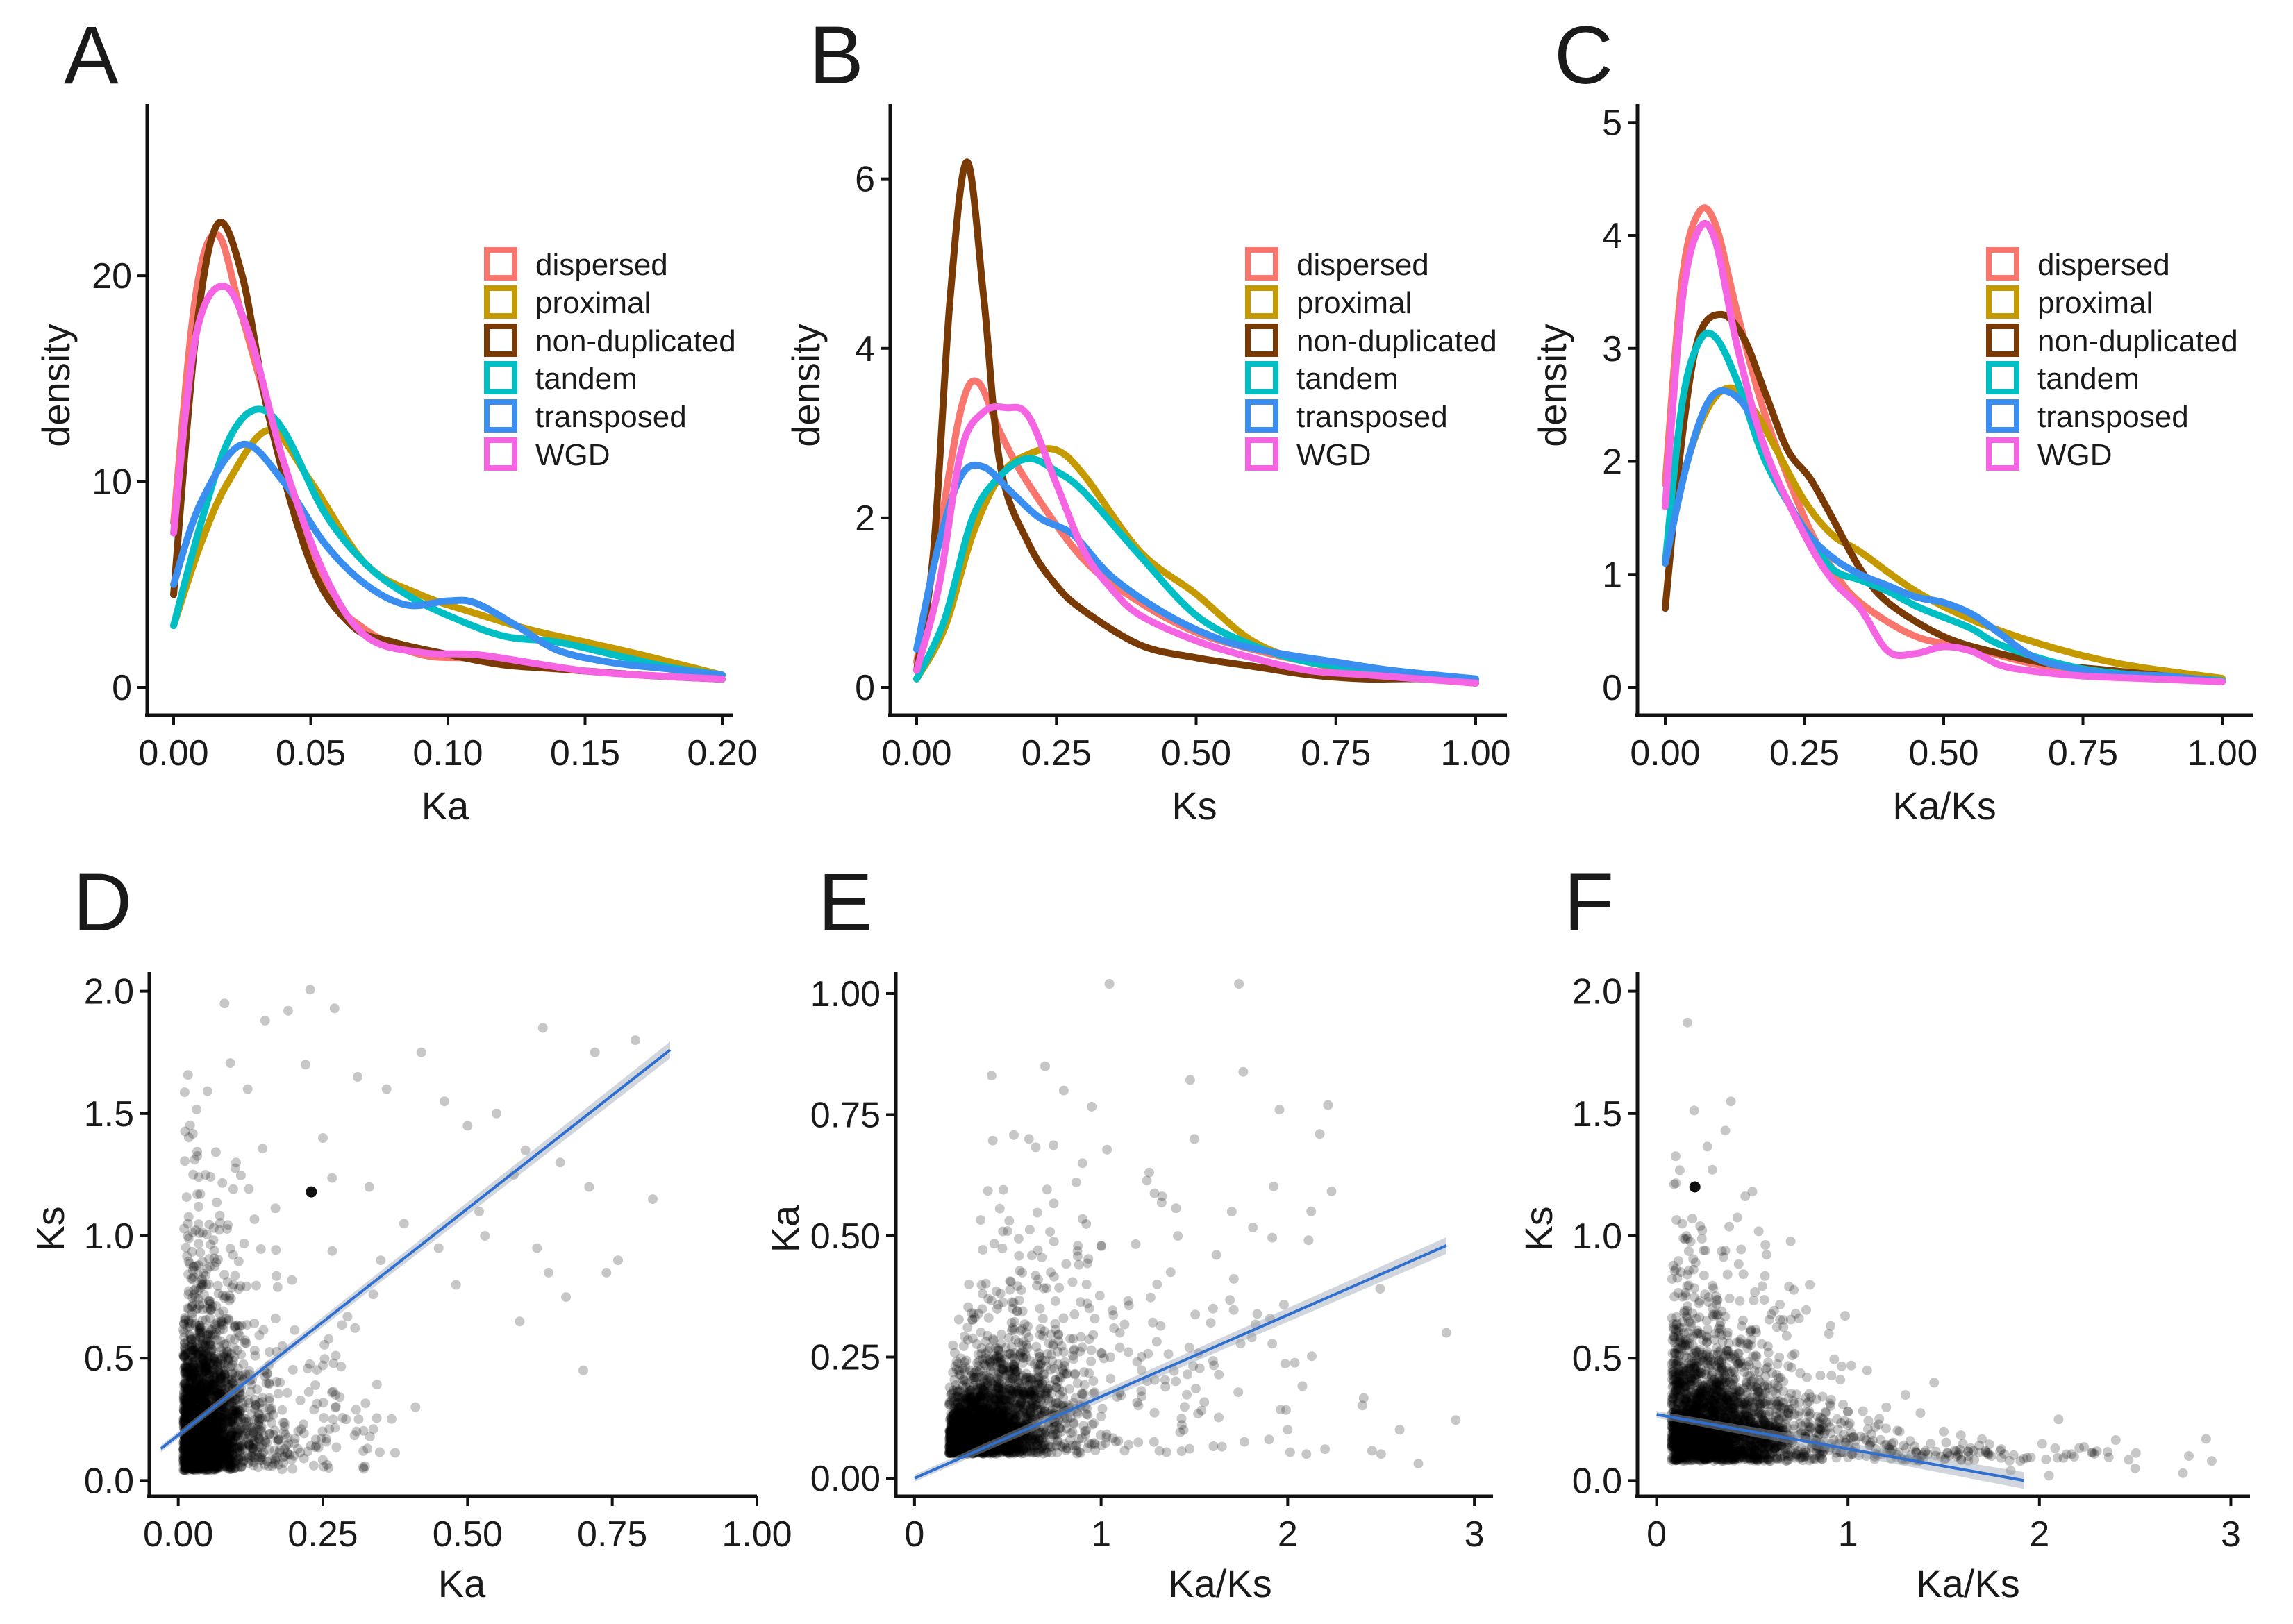 This screenshot has height=1624, width=2293. I want to click on density-curve-tandem, so click(448, 542).